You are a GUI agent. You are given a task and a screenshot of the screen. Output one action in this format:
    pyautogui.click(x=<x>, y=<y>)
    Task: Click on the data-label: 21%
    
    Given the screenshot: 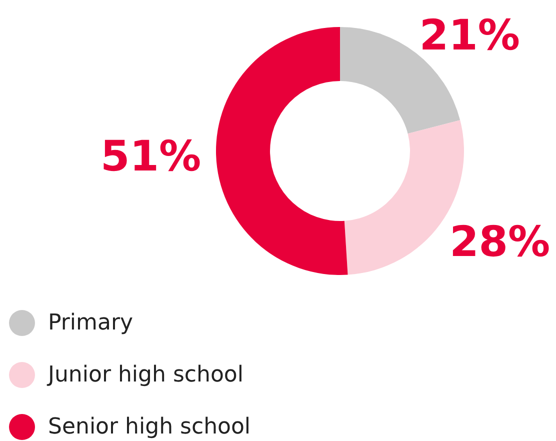 What is the action you would take?
    pyautogui.click(x=469, y=35)
    